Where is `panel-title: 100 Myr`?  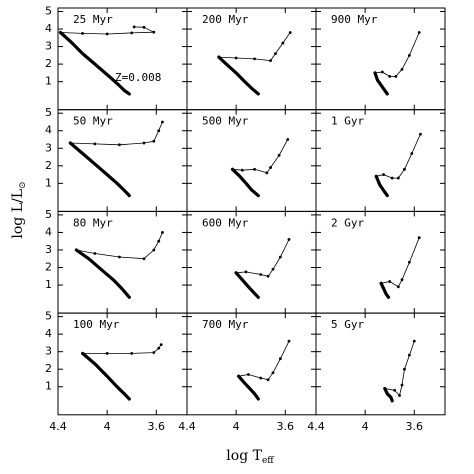
panel-title: 100 Myr is located at coordinates (96, 324).